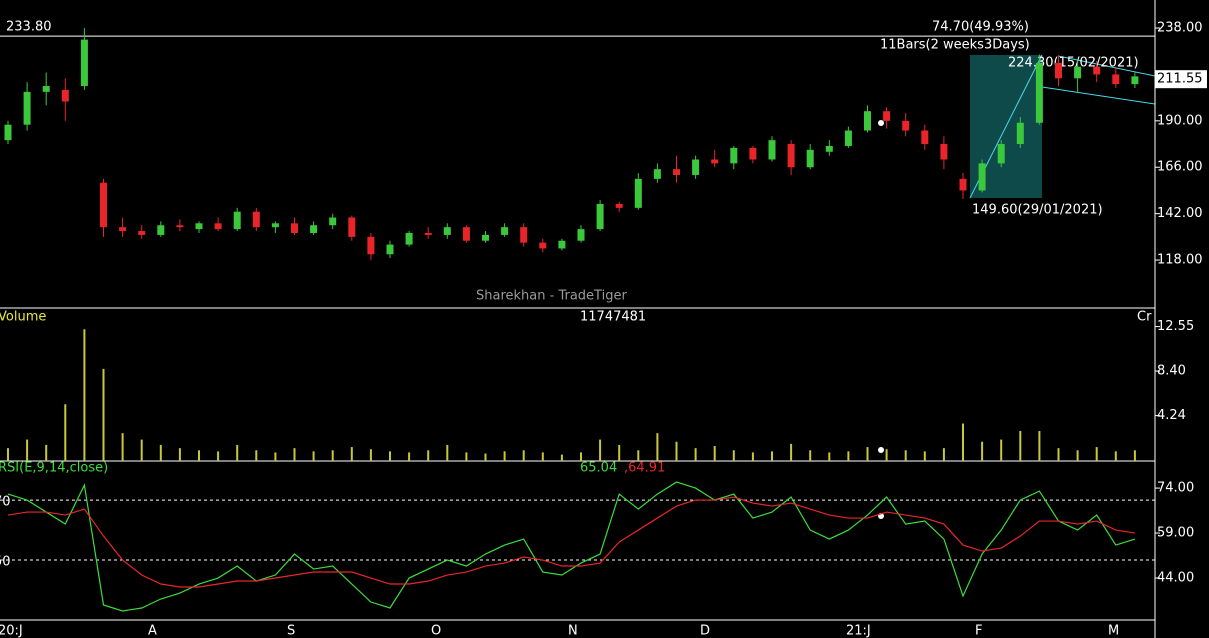 The image size is (1209, 638). What do you see at coordinates (1180, 167) in the screenshot?
I see `y-tick-label: 166.00` at bounding box center [1180, 167].